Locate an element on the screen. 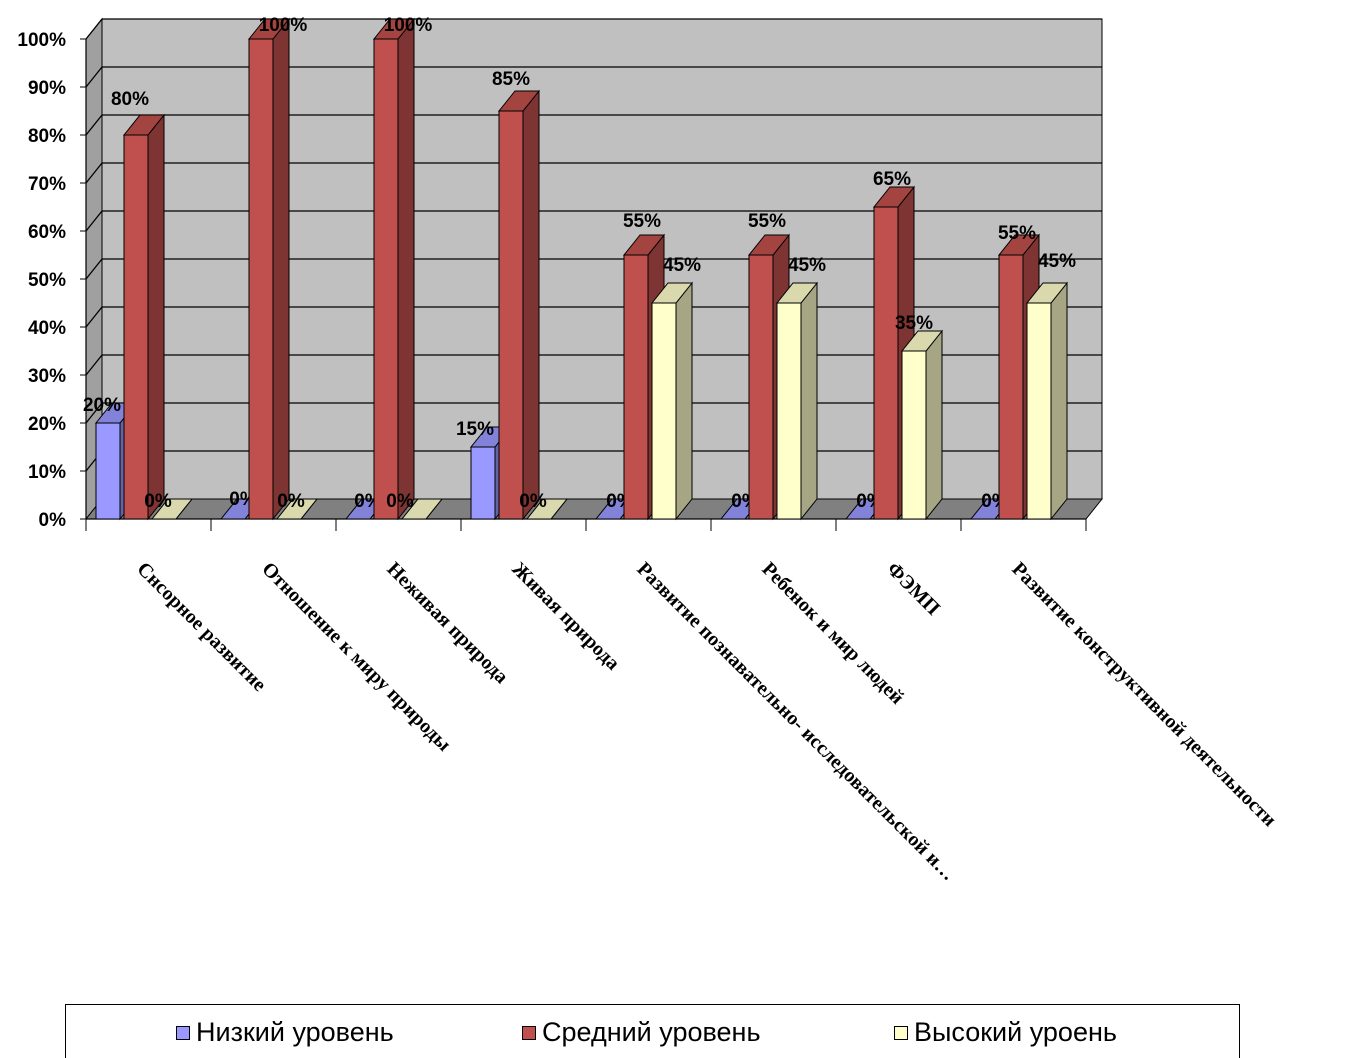 The height and width of the screenshot is (1058, 1351). legend-item-low: Низкий уровень is located at coordinates (285, 1032).